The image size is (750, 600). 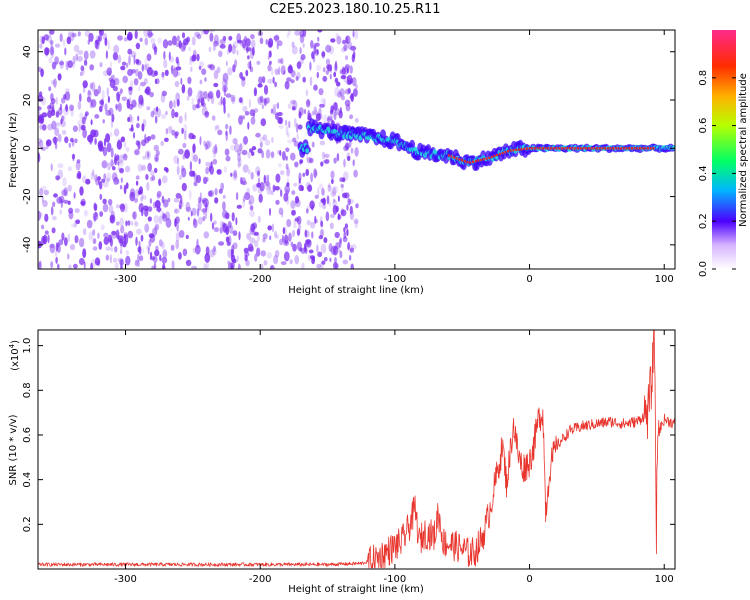 What do you see at coordinates (27, 100) in the screenshot?
I see `y-tick-label: 20` at bounding box center [27, 100].